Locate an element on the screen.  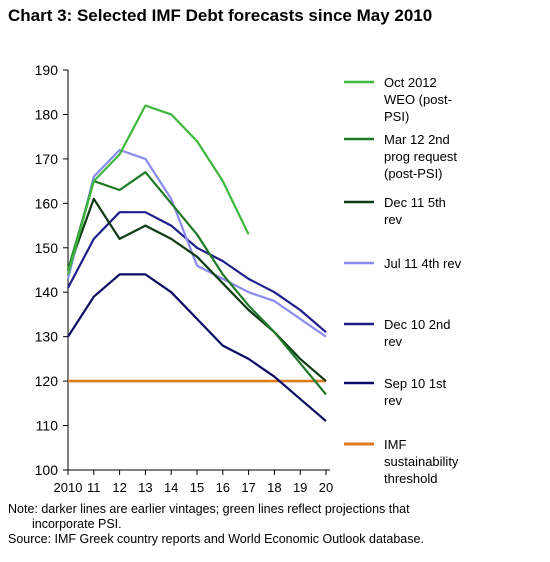
y-tick-label: 130 is located at coordinates (47, 337).